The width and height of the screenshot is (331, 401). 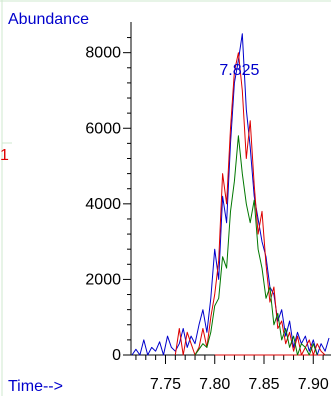 What do you see at coordinates (35, 386) in the screenshot?
I see `x-axis-label: Time-->` at bounding box center [35, 386].